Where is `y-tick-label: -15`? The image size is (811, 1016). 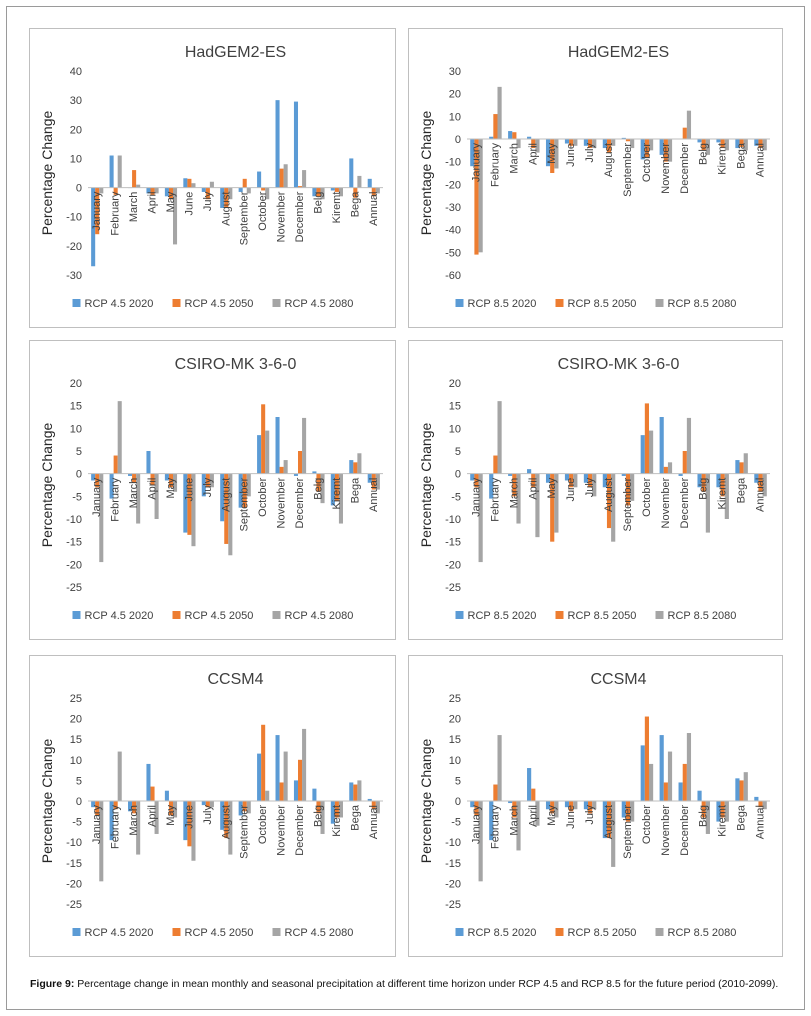 y-tick-label: -15 is located at coordinates (453, 864).